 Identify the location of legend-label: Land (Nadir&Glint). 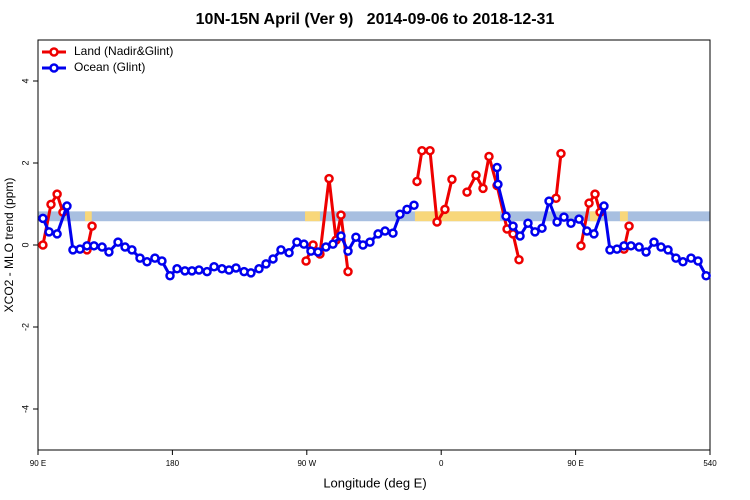
(123, 51).